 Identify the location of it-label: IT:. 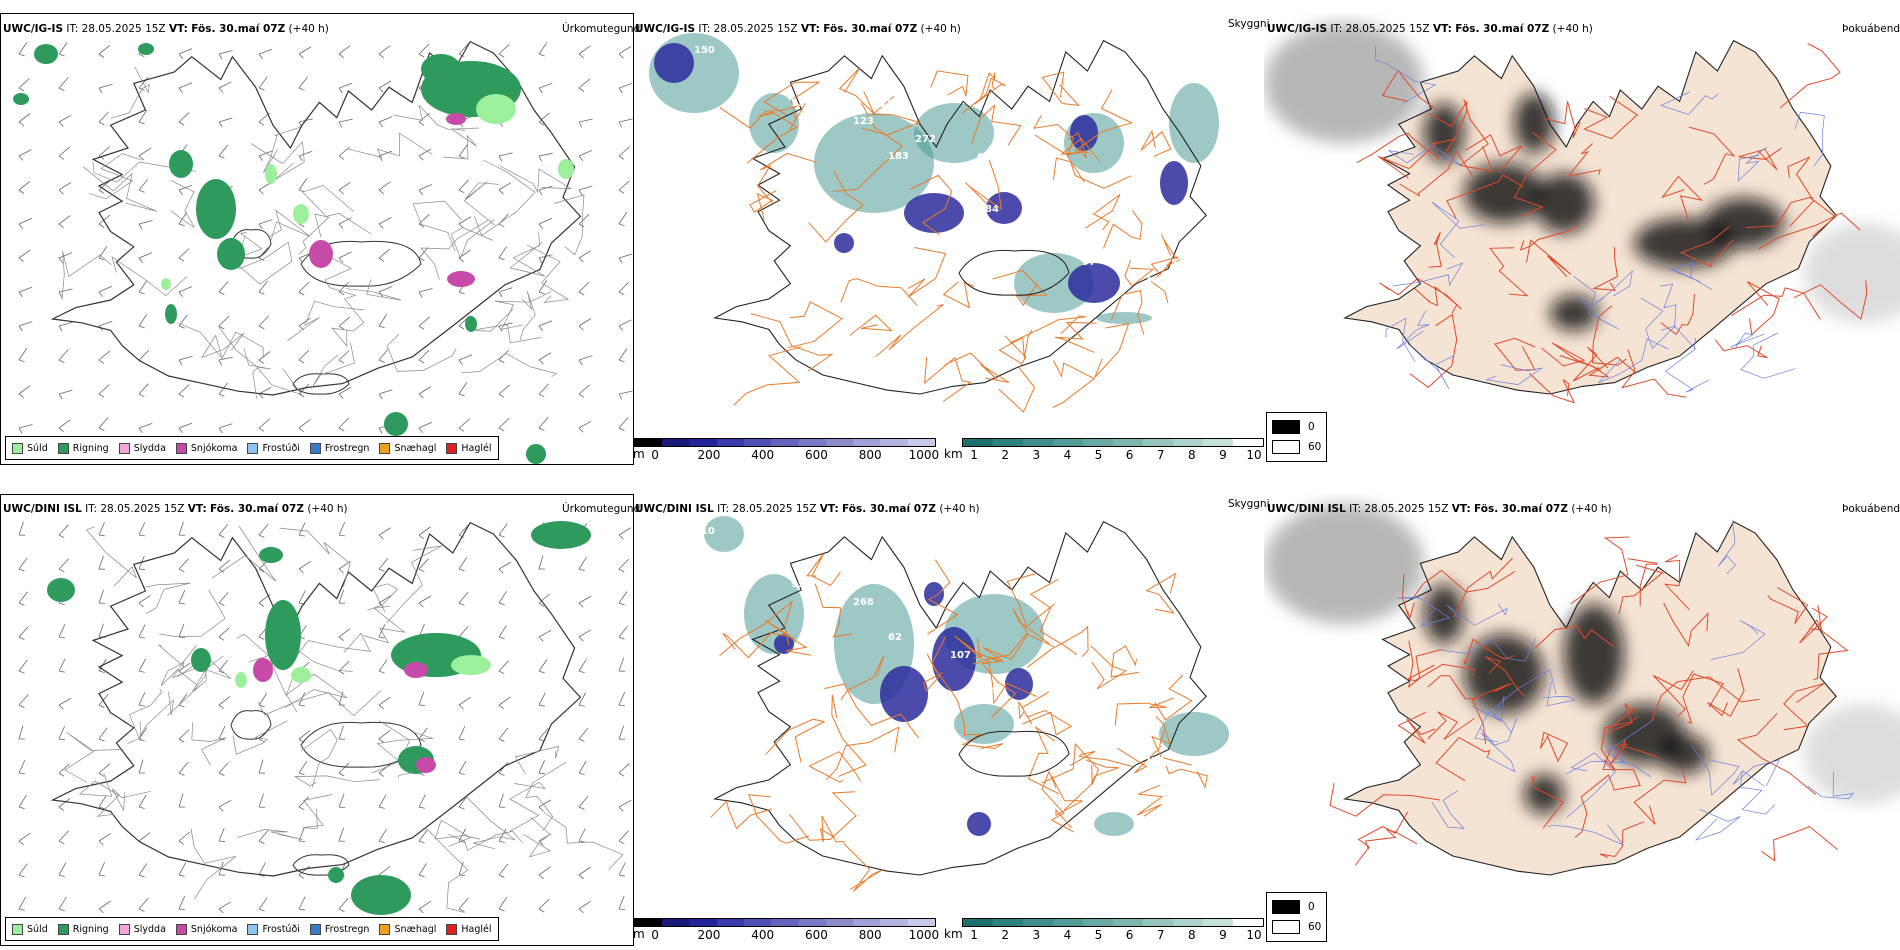
(1336, 29).